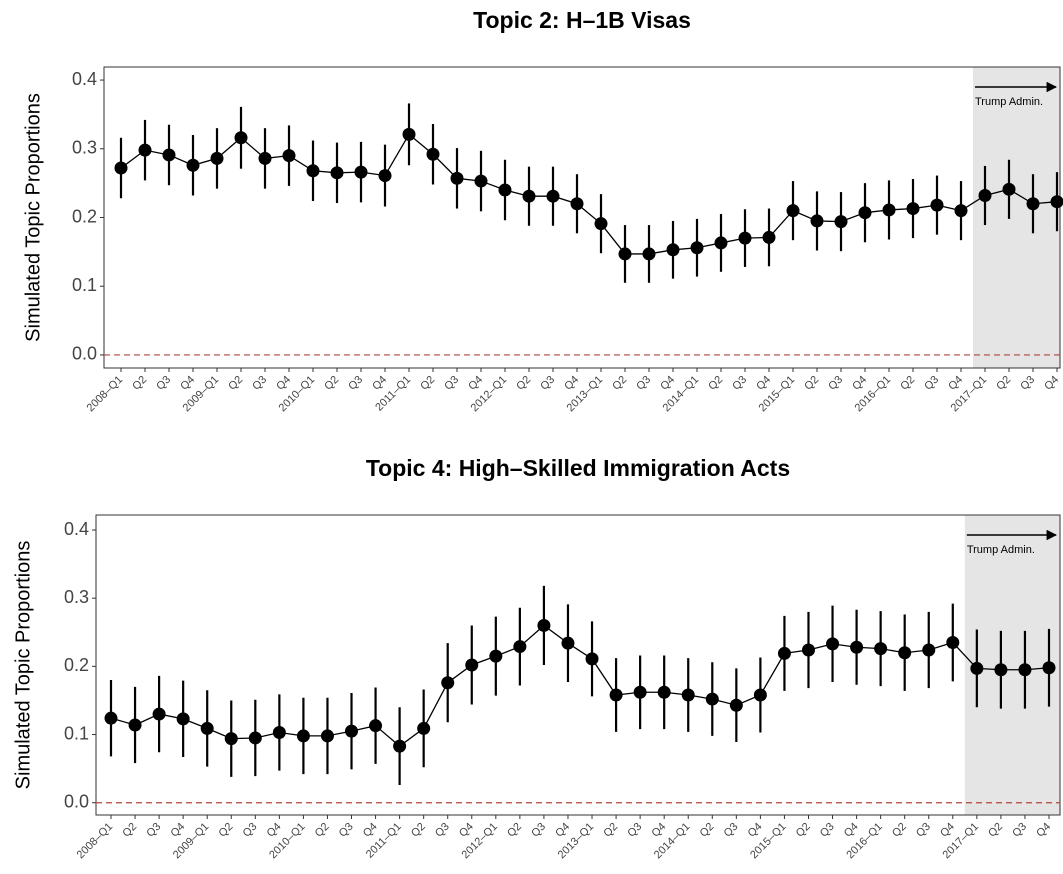 This screenshot has height=874, width=1063. I want to click on y-axis-label: Simulated Topic Proportions, so click(33, 217).